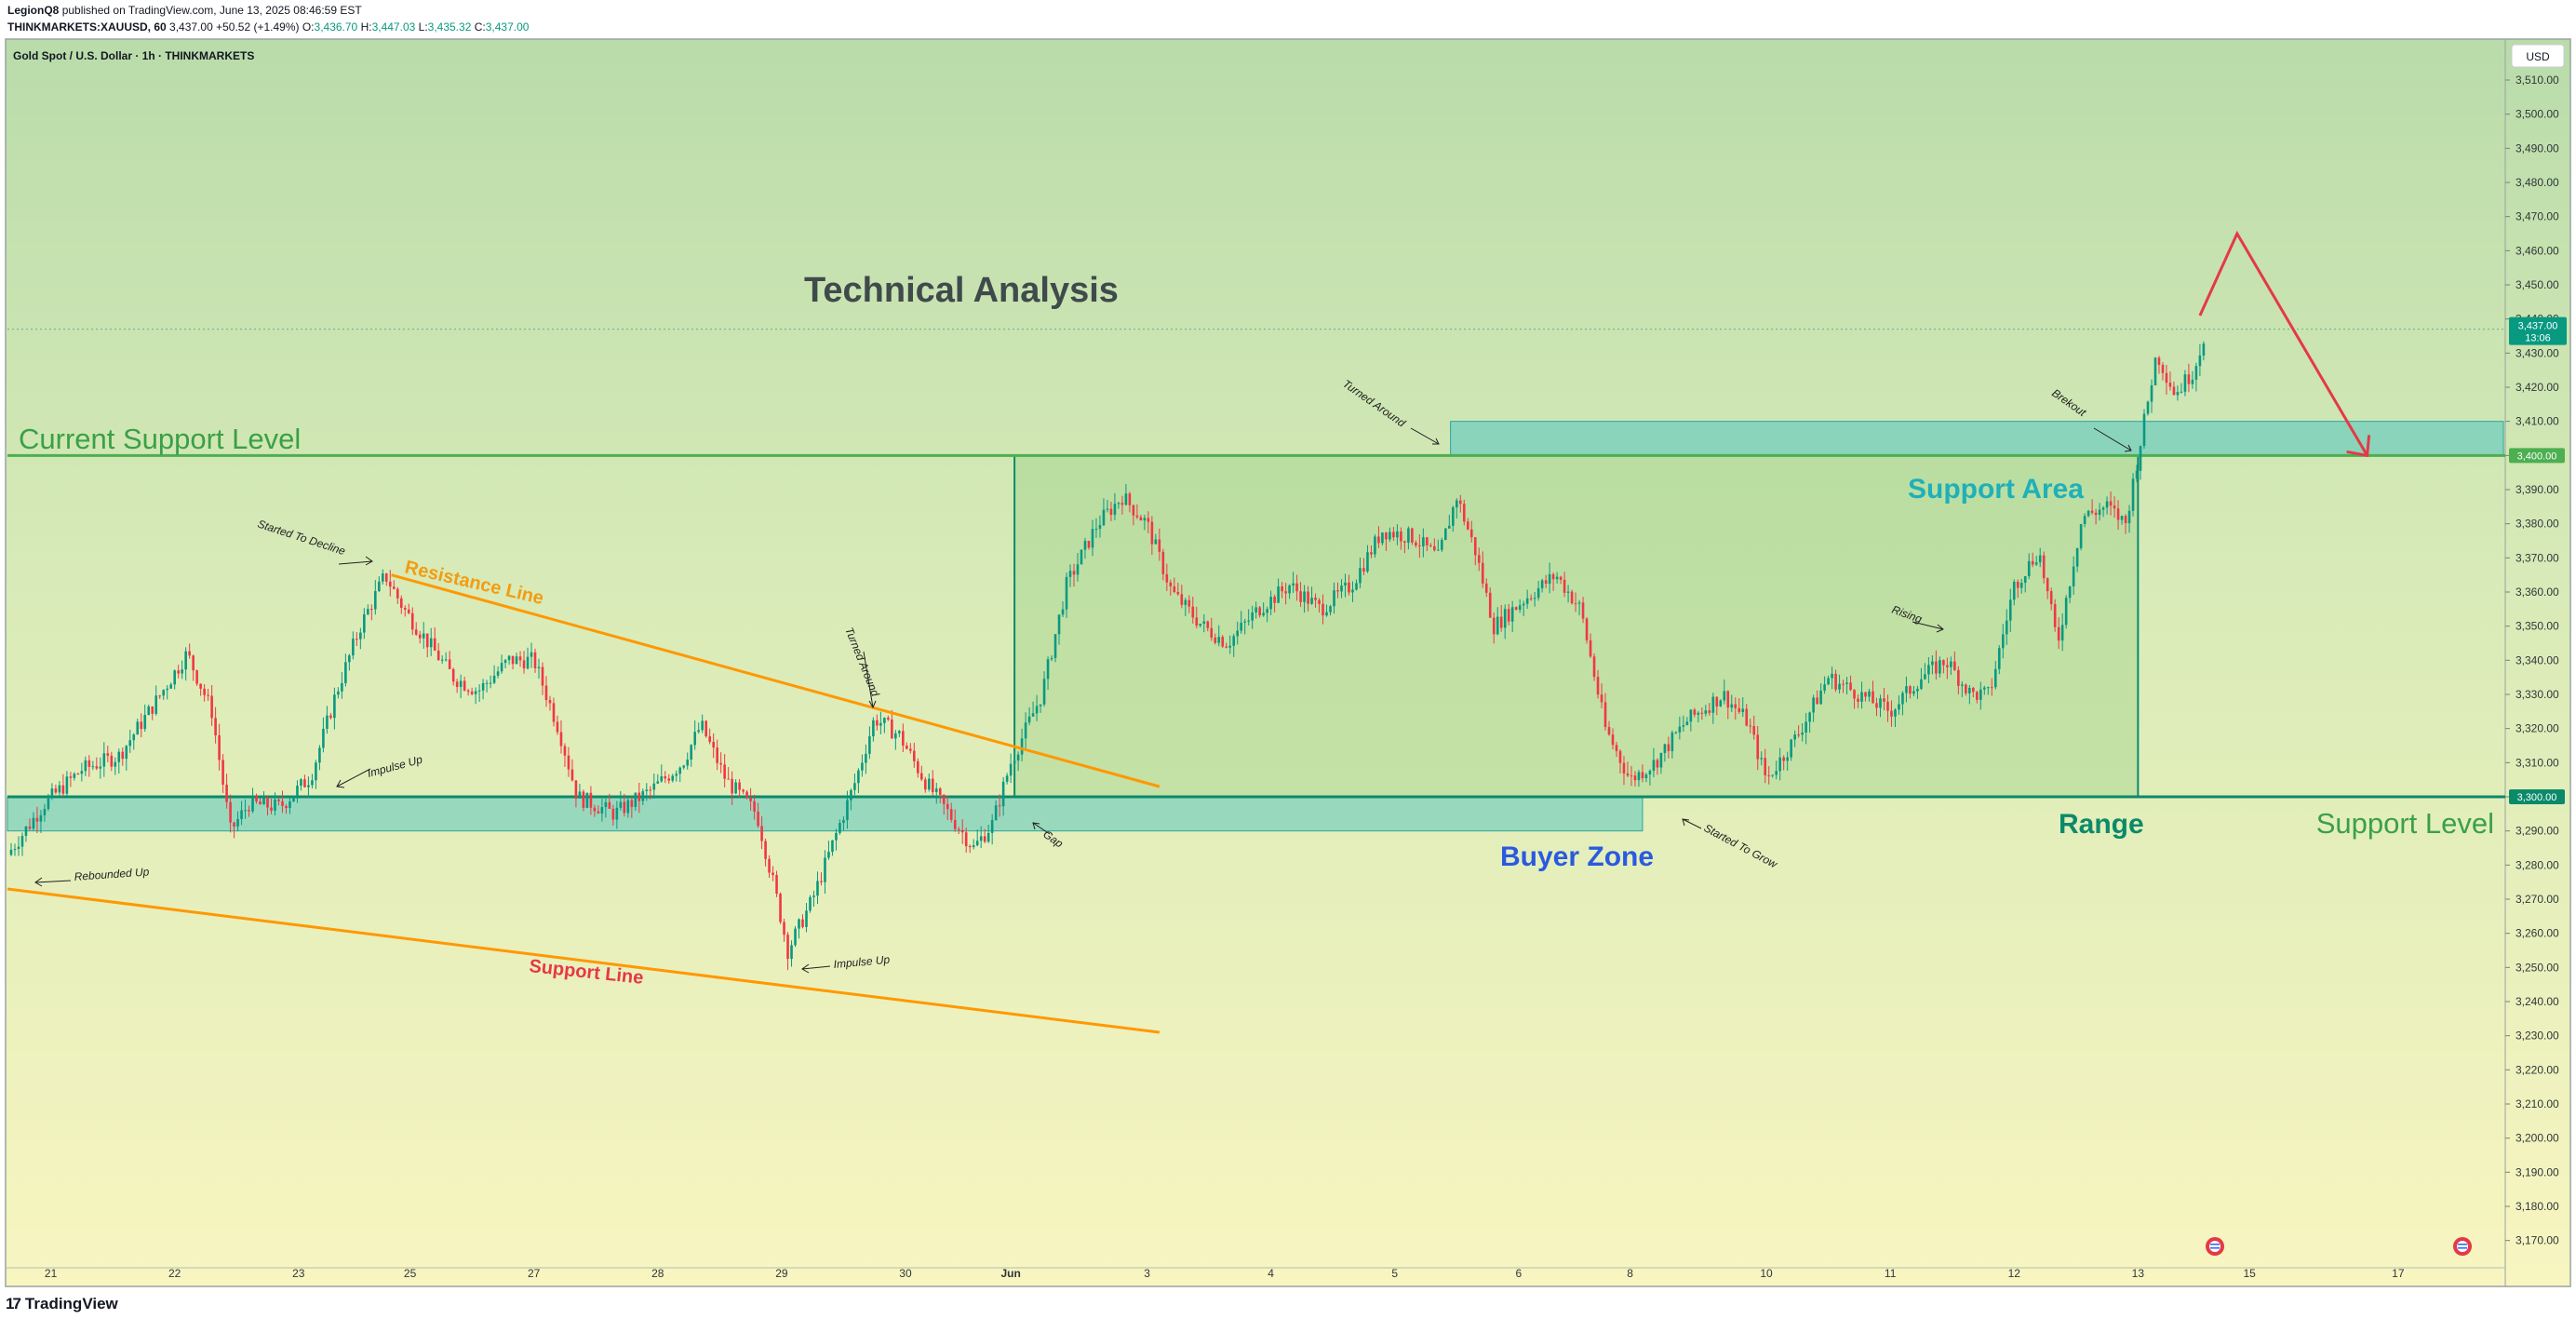 This screenshot has height=1319, width=2576. I want to click on y-tick-label: 3,330.00, so click(2537, 694).